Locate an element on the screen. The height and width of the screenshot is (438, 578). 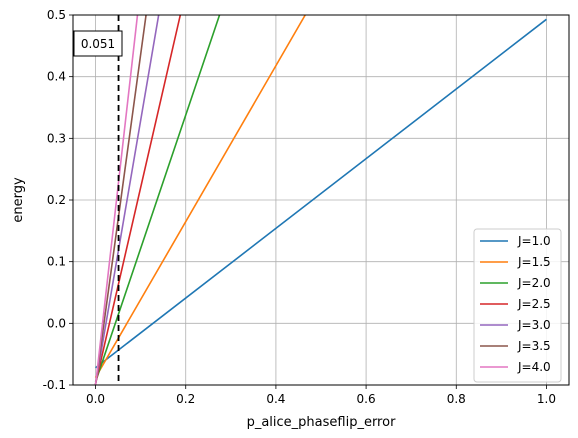
x-tick-label: 1.0 is located at coordinates (546, 399).